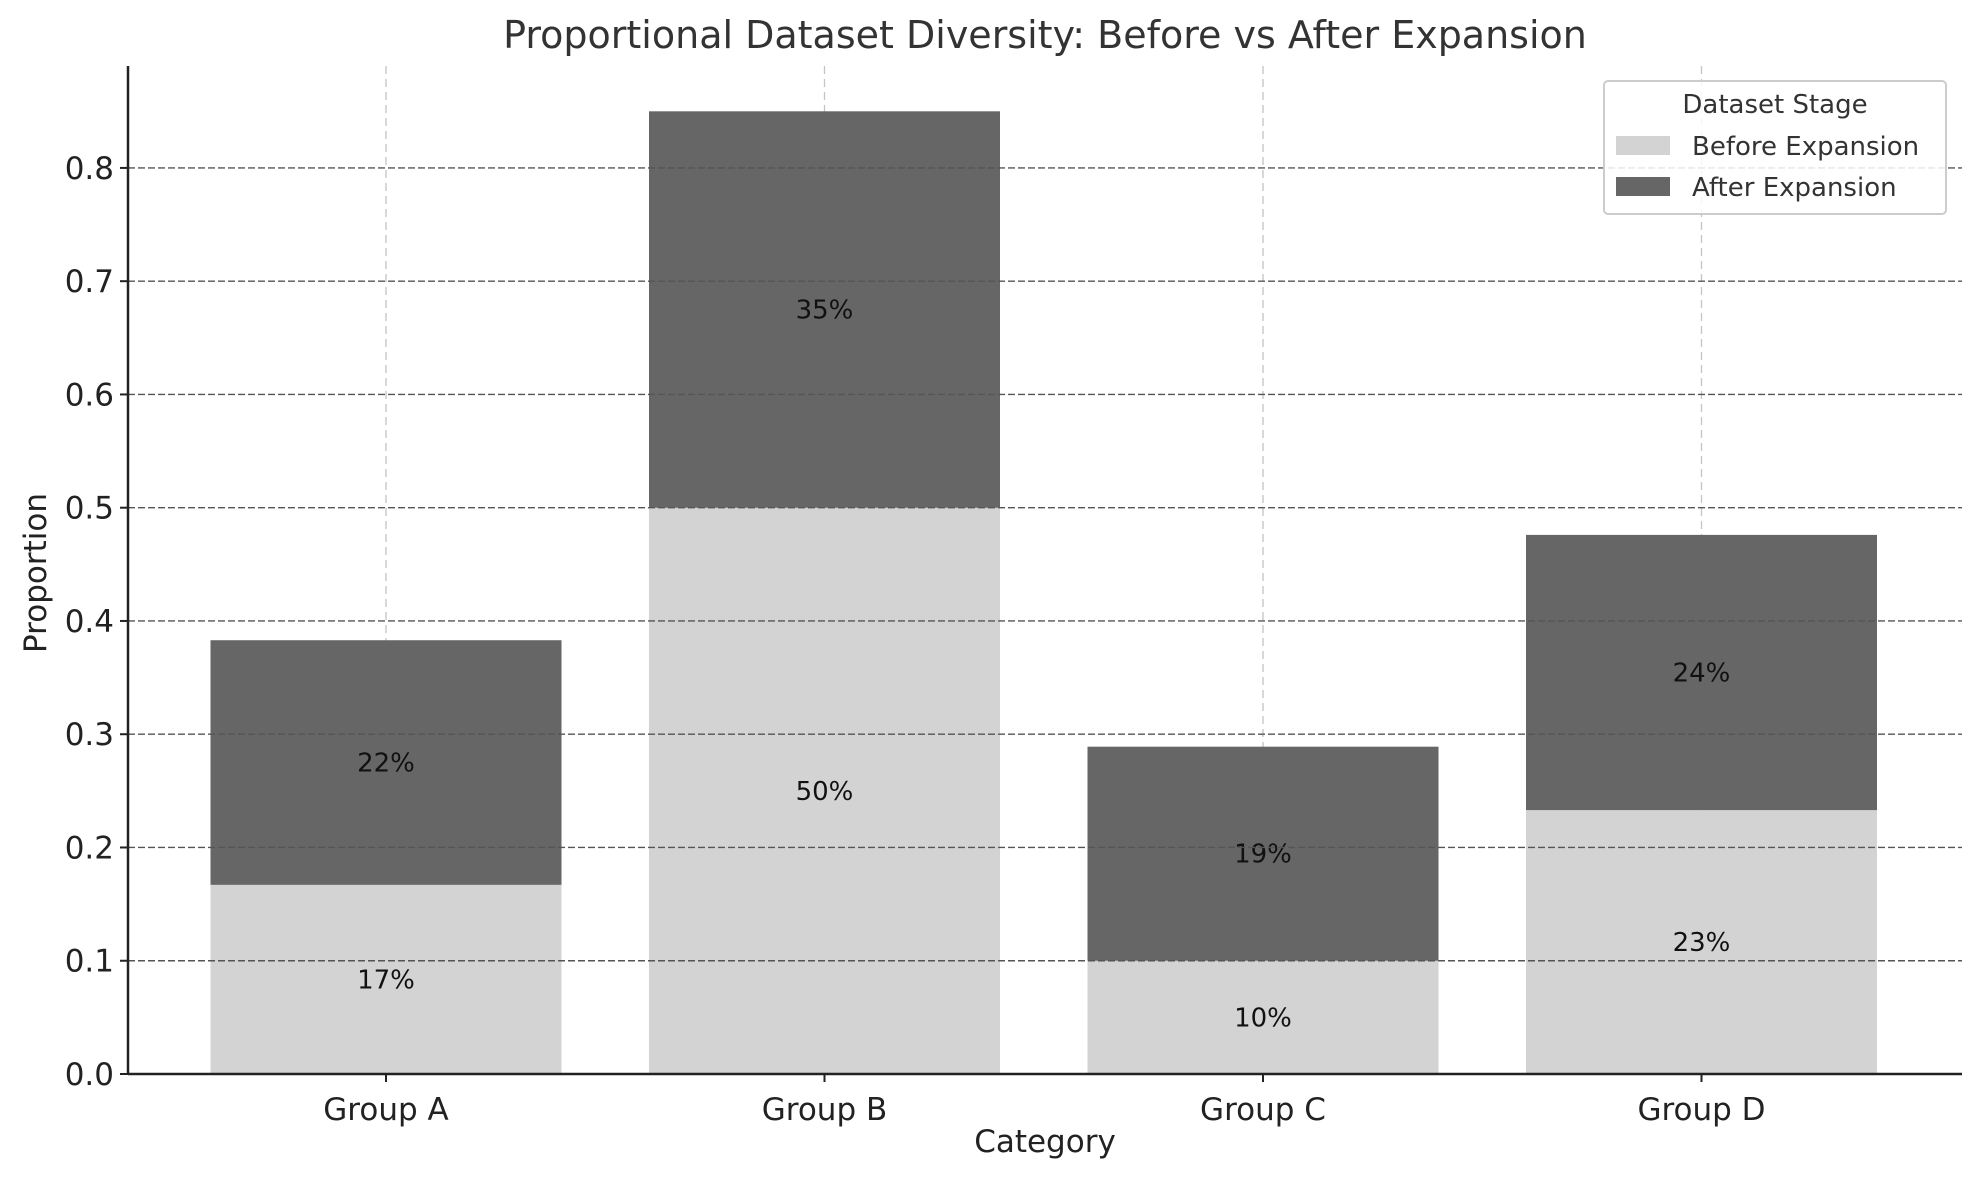 Image resolution: width=1979 pixels, height=1180 pixels. I want to click on data-label: 17%, so click(386, 980).